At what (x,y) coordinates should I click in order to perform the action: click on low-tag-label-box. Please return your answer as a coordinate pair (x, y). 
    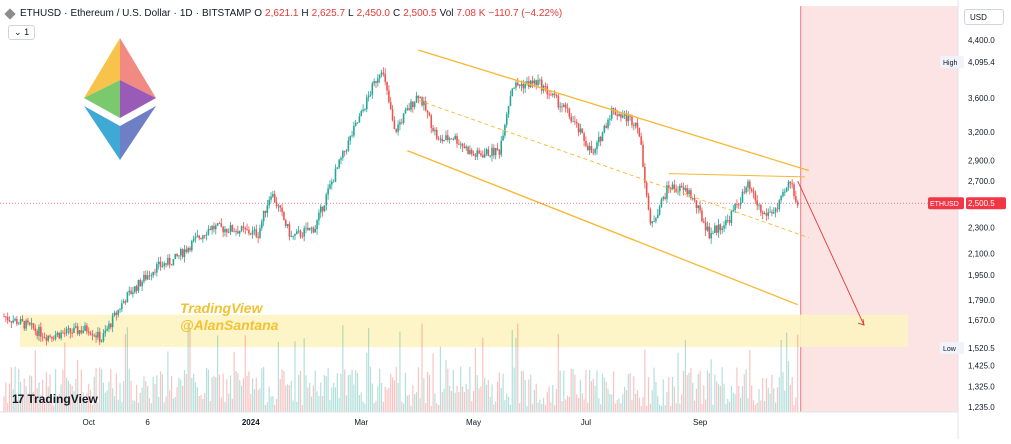
    Looking at the image, I should click on (952, 348).